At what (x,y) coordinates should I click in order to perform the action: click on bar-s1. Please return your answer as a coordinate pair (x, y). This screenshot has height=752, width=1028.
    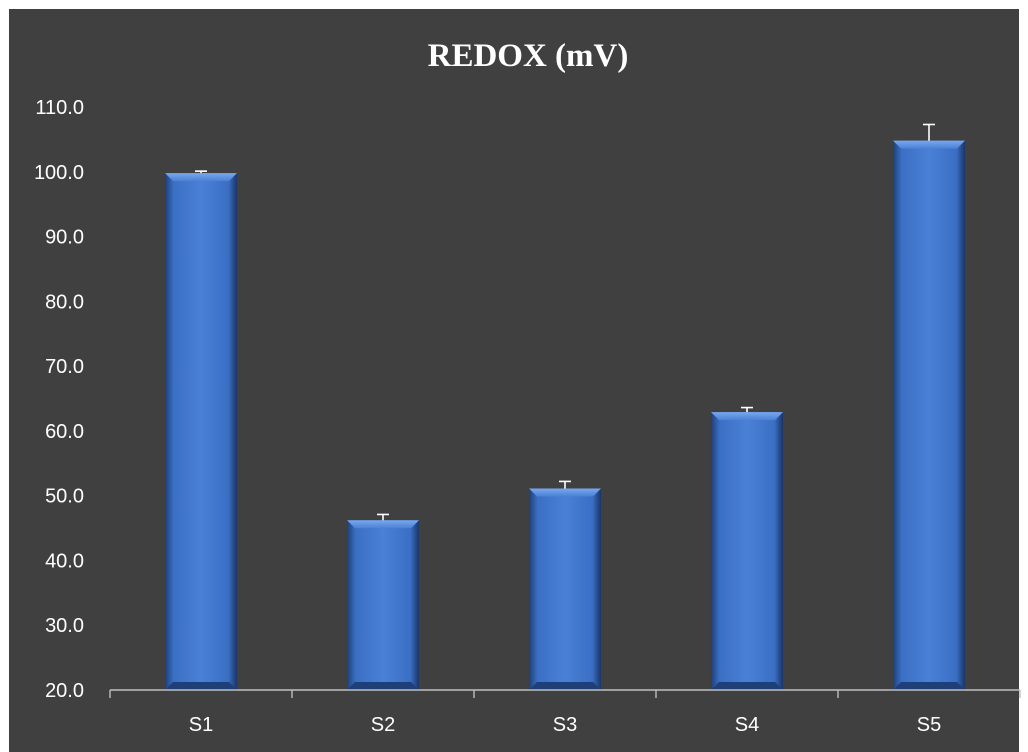
    Looking at the image, I should click on (201, 430).